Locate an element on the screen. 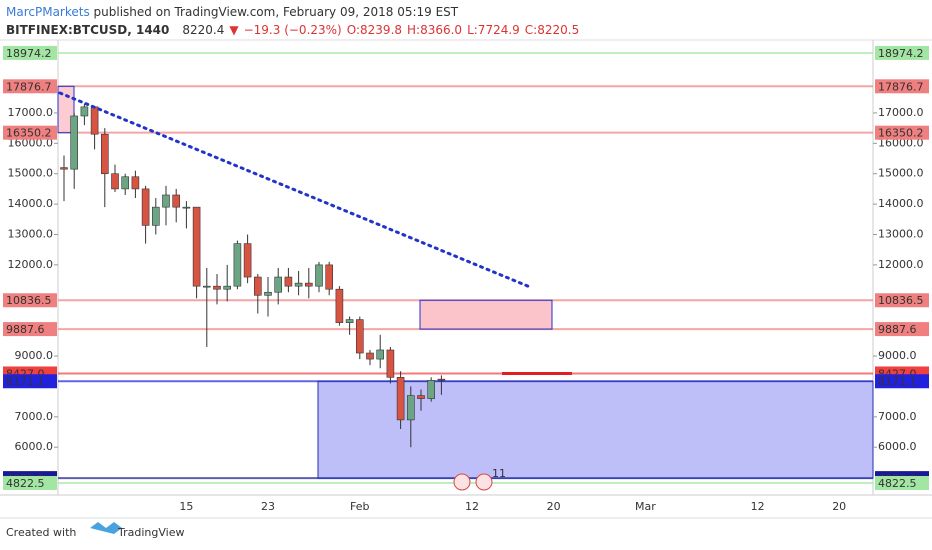  x-tick-label: 12 is located at coordinates (758, 506).